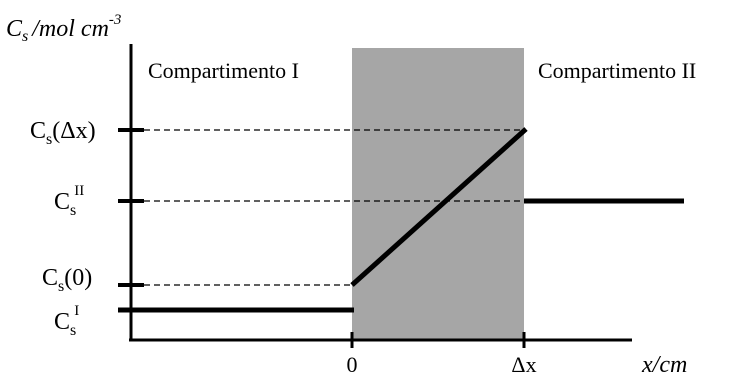 The width and height of the screenshot is (732, 374). Describe the element at coordinates (67, 280) in the screenshot. I see `y-label-cs-0: Cs(0)` at that location.